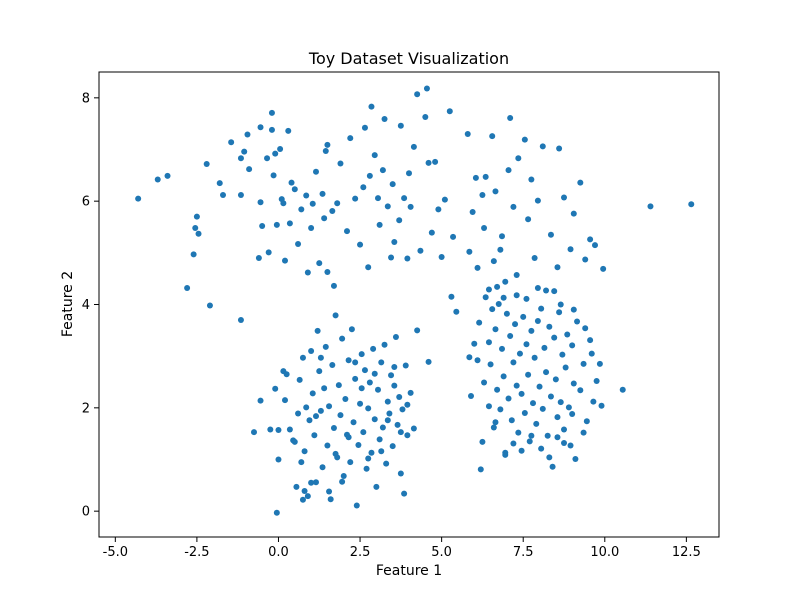 The width and height of the screenshot is (800, 600). Describe the element at coordinates (86, 512) in the screenshot. I see `y-tick-label: 0` at that location.